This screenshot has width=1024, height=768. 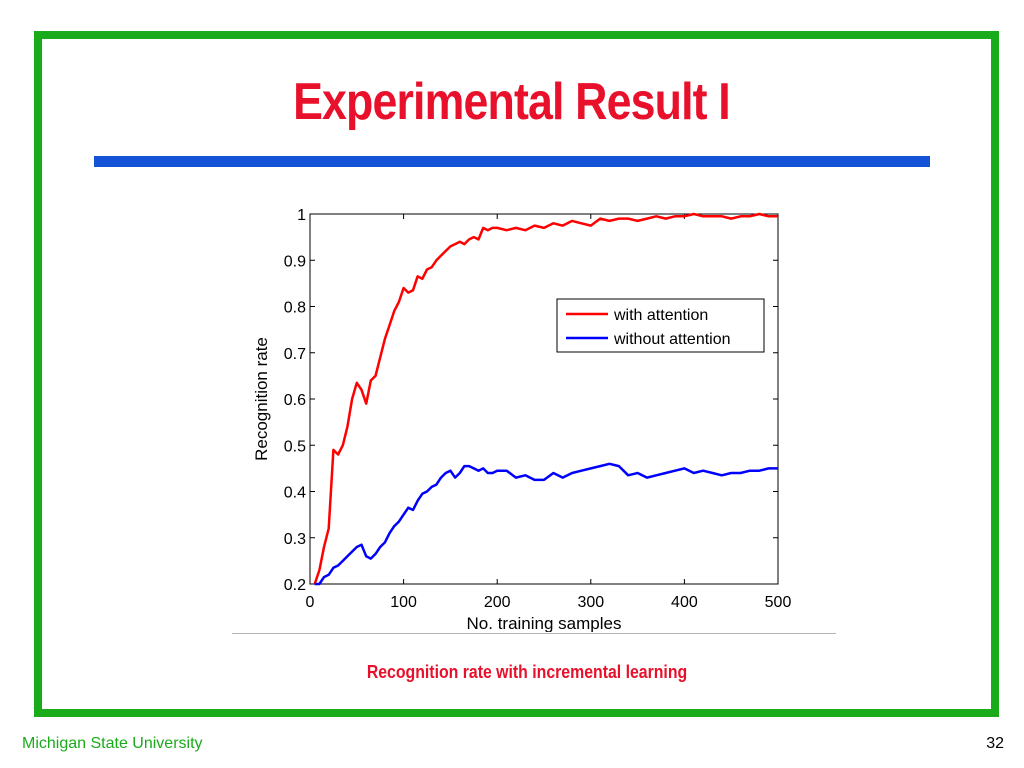 I want to click on legend: with attention without attention, so click(x=660, y=325).